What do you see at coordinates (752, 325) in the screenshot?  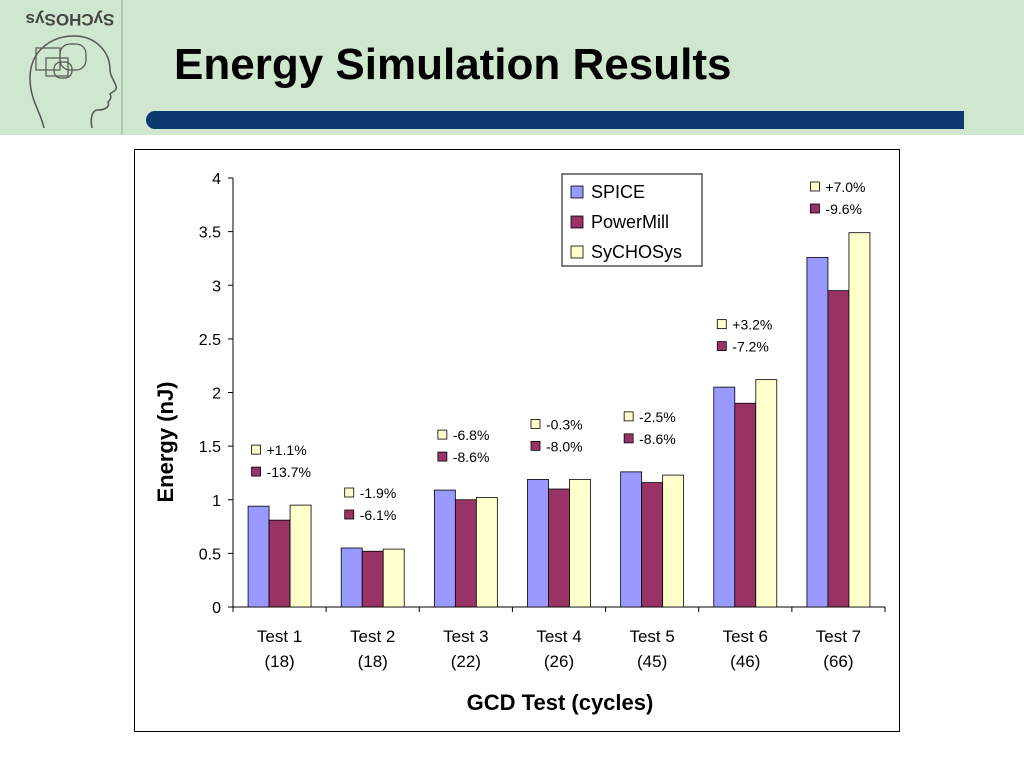 I see `annotation-sychosys-diff: +3.2%` at bounding box center [752, 325].